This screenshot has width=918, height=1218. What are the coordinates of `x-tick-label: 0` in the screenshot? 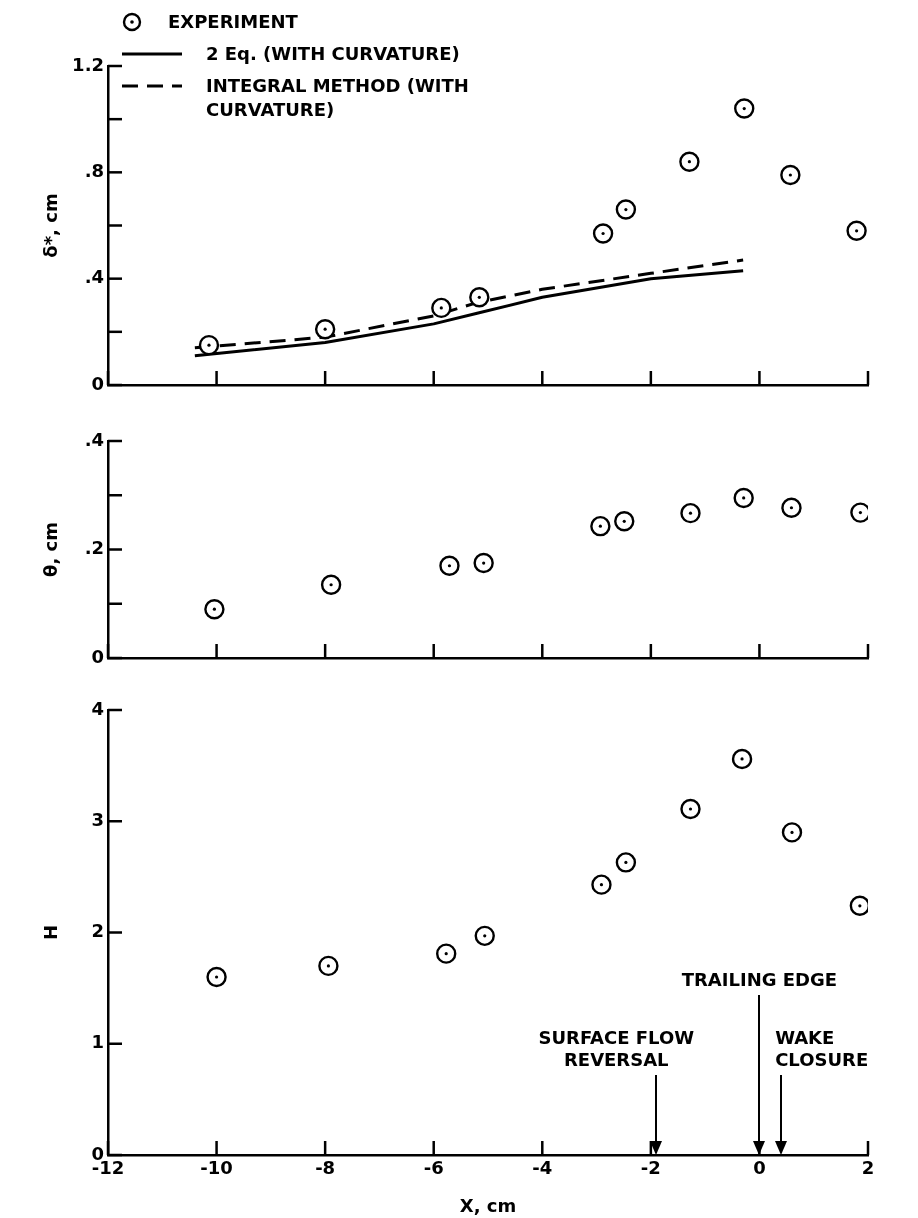 It's located at (759, 1168).